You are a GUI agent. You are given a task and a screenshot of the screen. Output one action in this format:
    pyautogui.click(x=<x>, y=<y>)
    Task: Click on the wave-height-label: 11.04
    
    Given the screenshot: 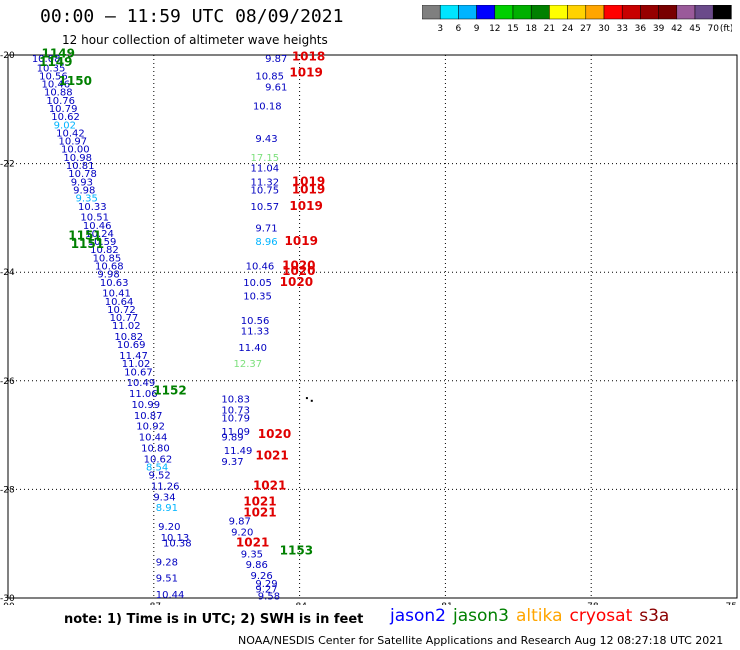 What is the action you would take?
    pyautogui.click(x=265, y=169)
    